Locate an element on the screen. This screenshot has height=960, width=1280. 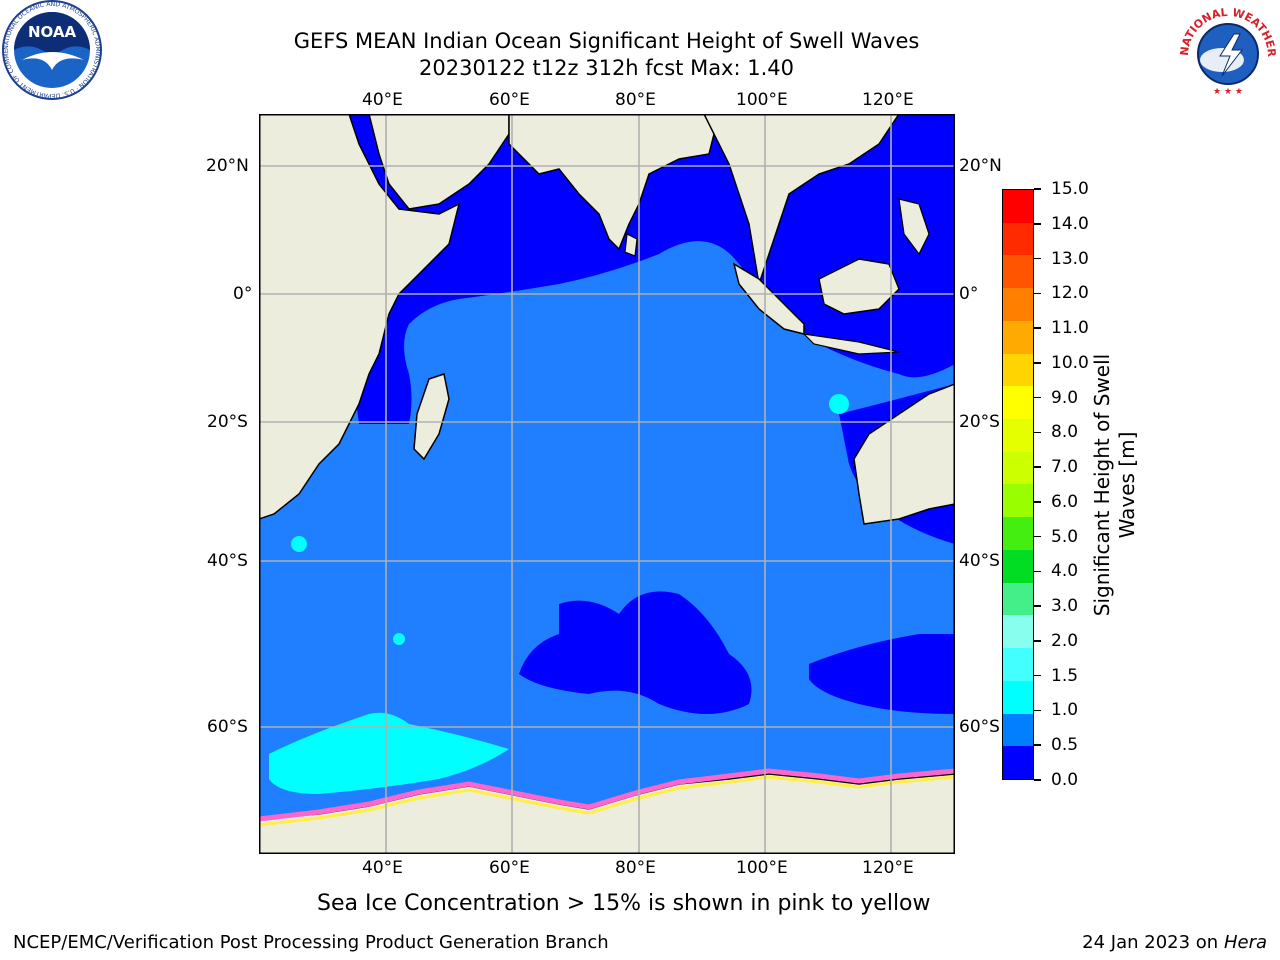
chart-subtitle: 20230122 t12z 312h fcst Max: 1.40 is located at coordinates (606, 68).